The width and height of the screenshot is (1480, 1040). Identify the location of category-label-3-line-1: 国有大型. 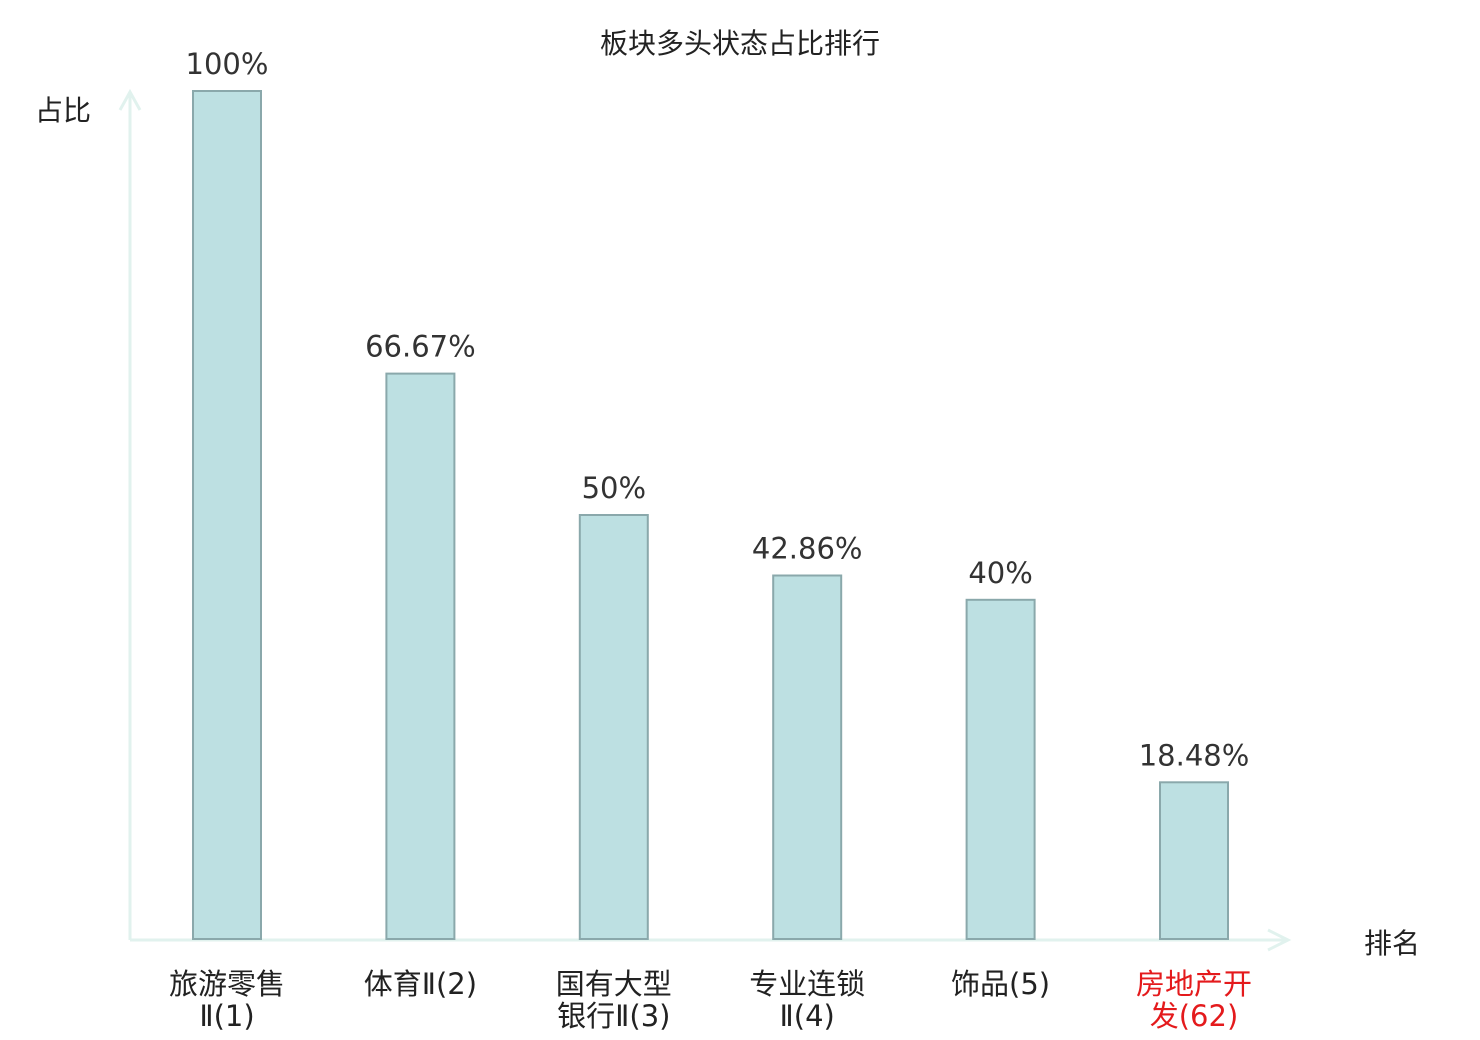
(614, 984).